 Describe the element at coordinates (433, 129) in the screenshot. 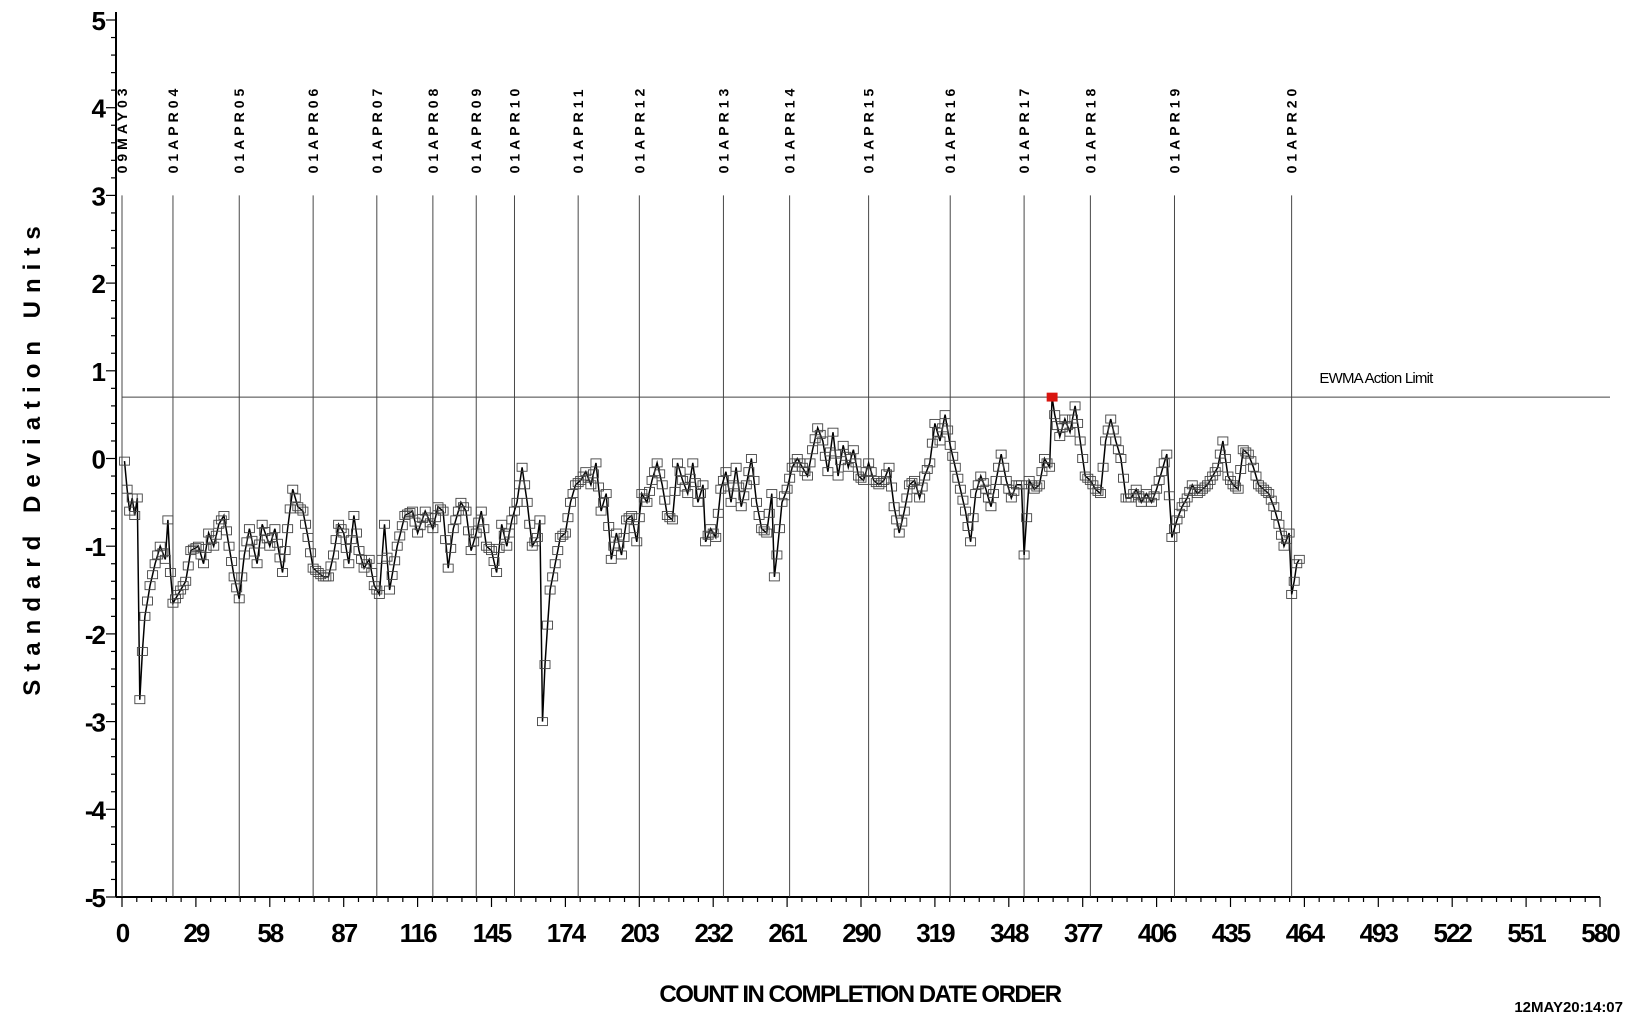

I see `date-marker-label: 01APR08` at that location.